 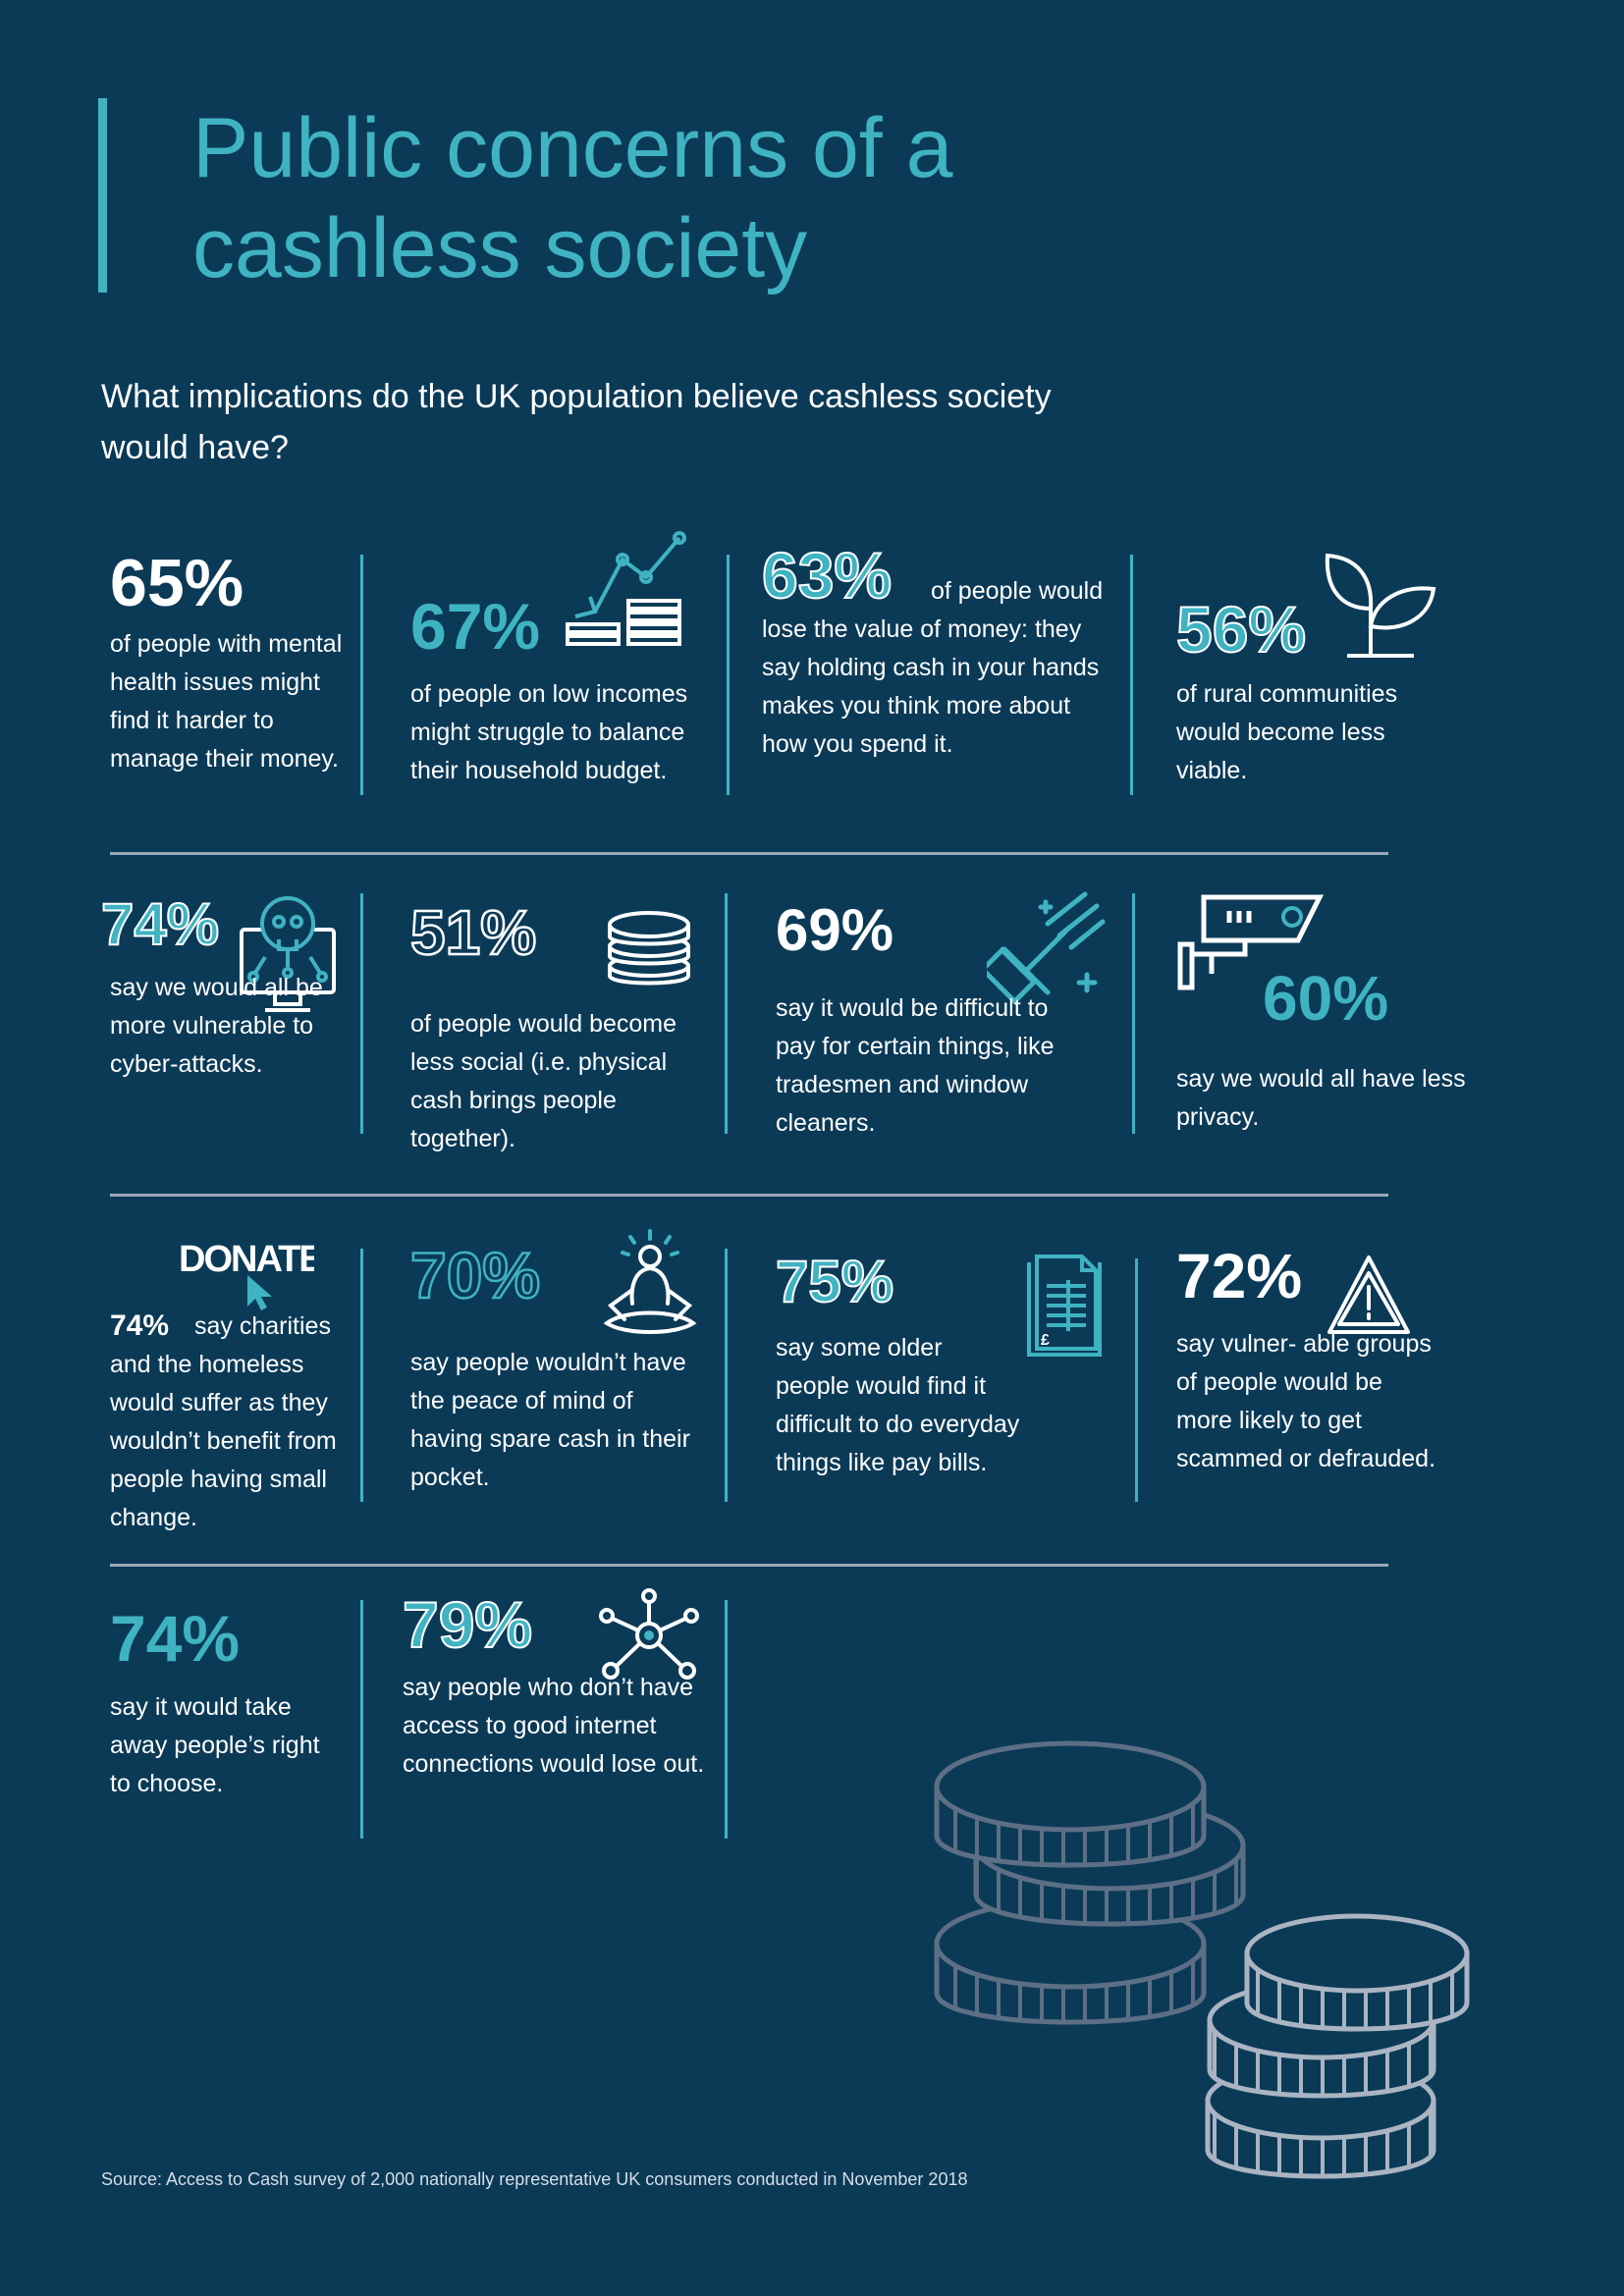 What do you see at coordinates (500, 248) in the screenshot?
I see `page-title-line-2: cashless society` at bounding box center [500, 248].